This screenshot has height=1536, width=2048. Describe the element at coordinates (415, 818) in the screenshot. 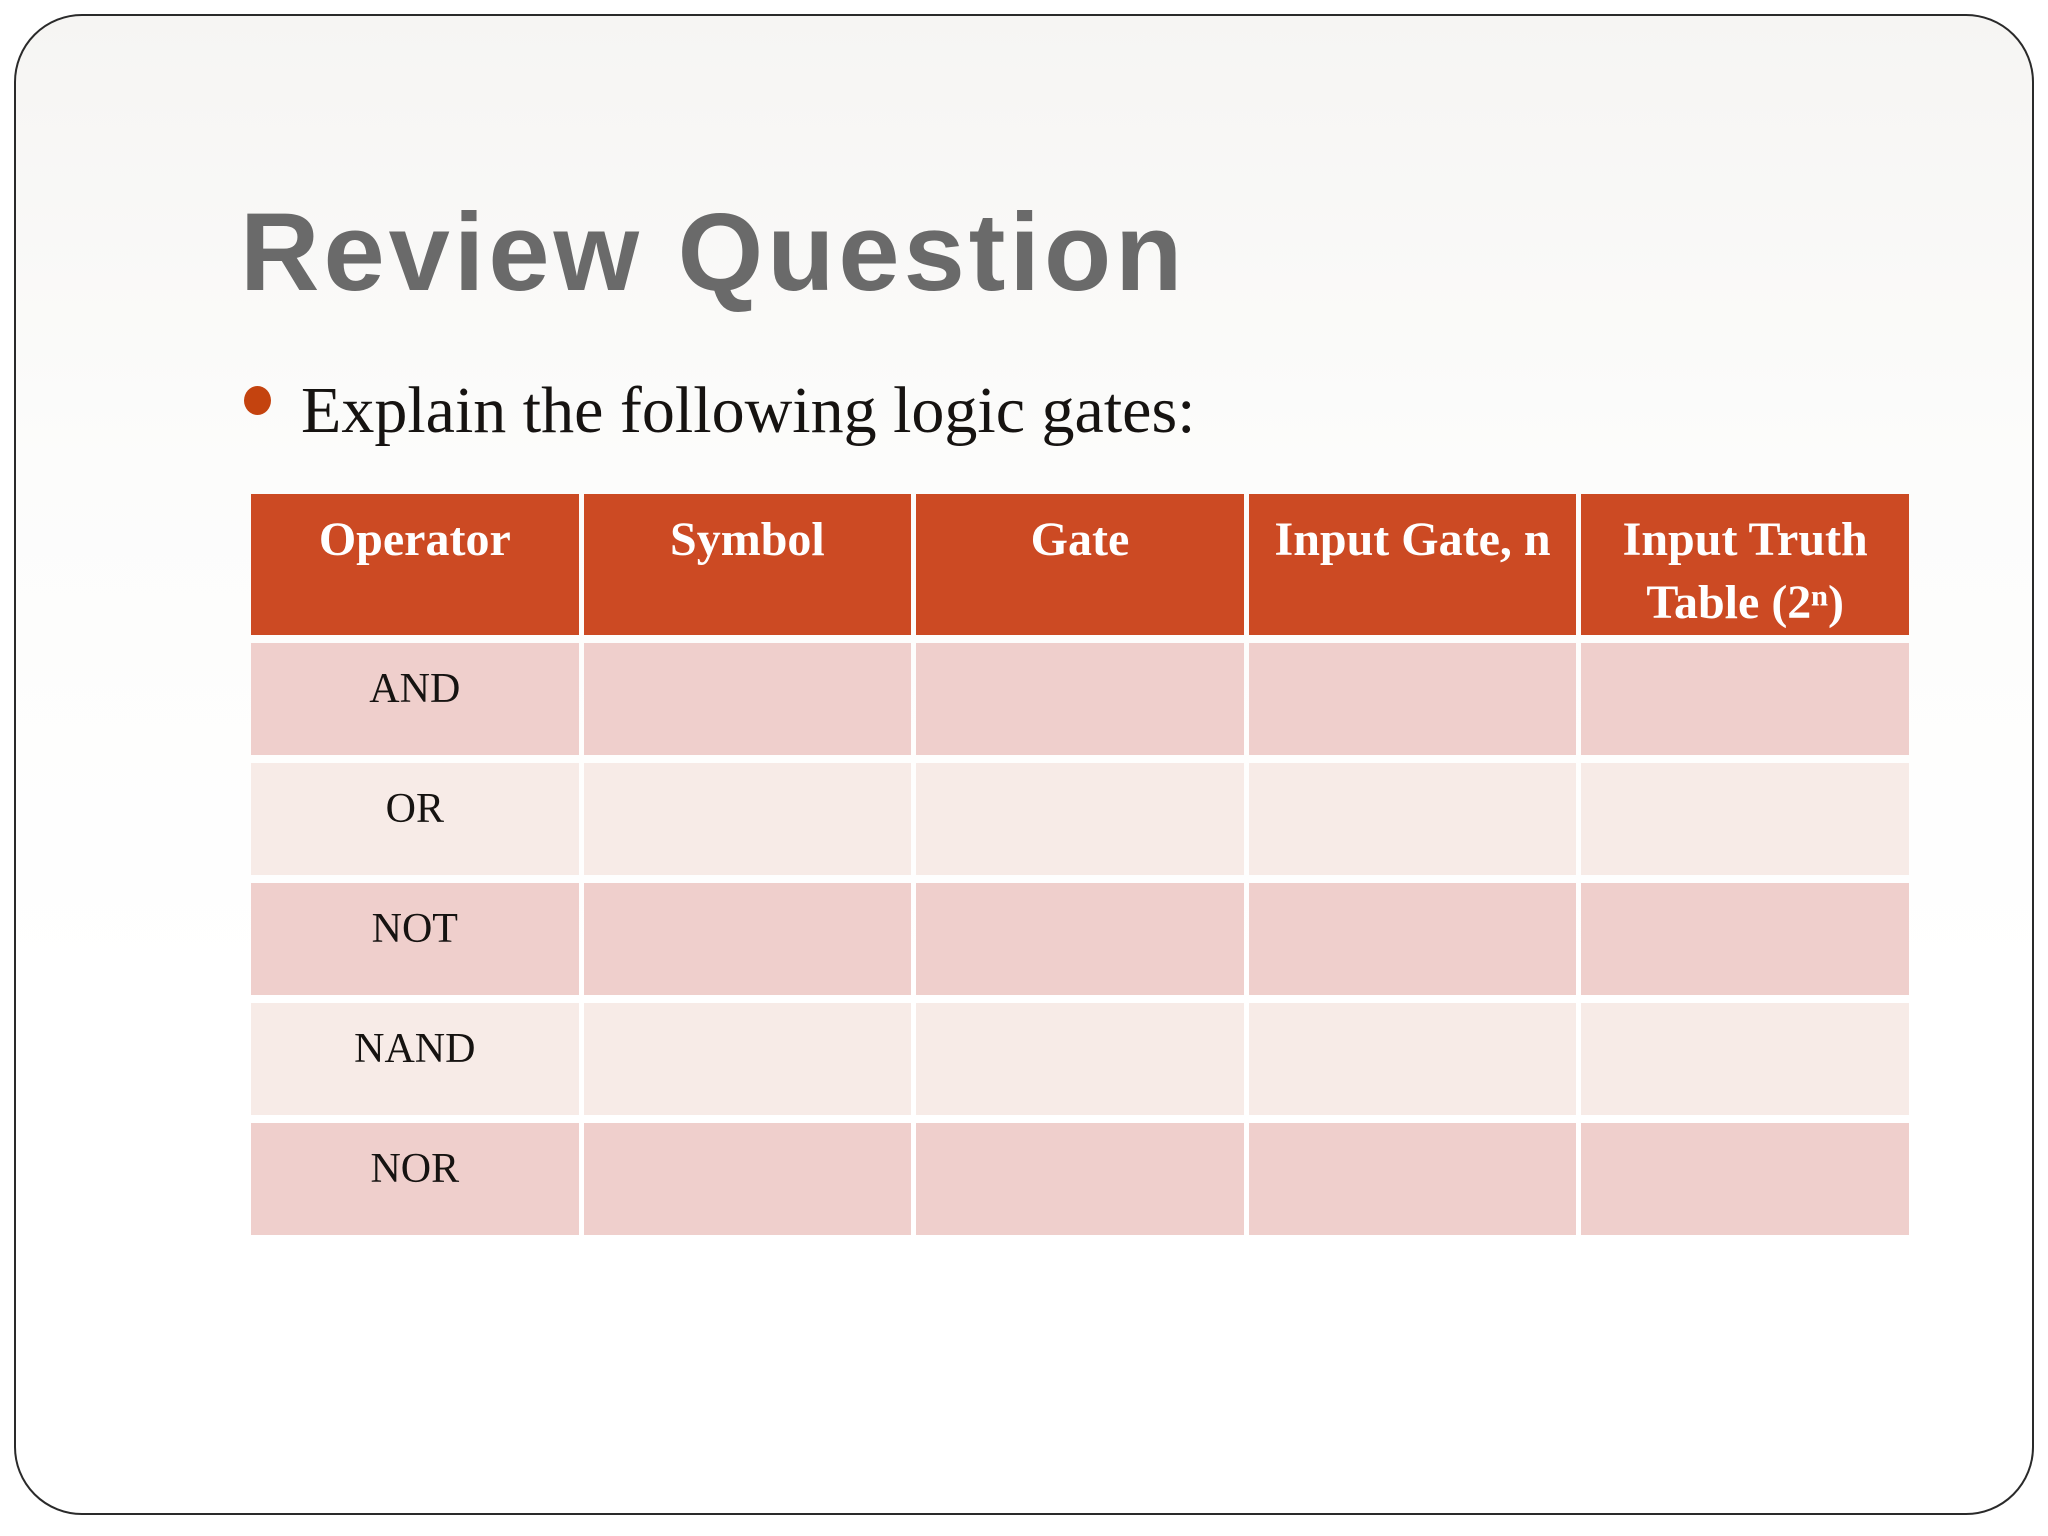

I see `operator-cell: OR` at that location.